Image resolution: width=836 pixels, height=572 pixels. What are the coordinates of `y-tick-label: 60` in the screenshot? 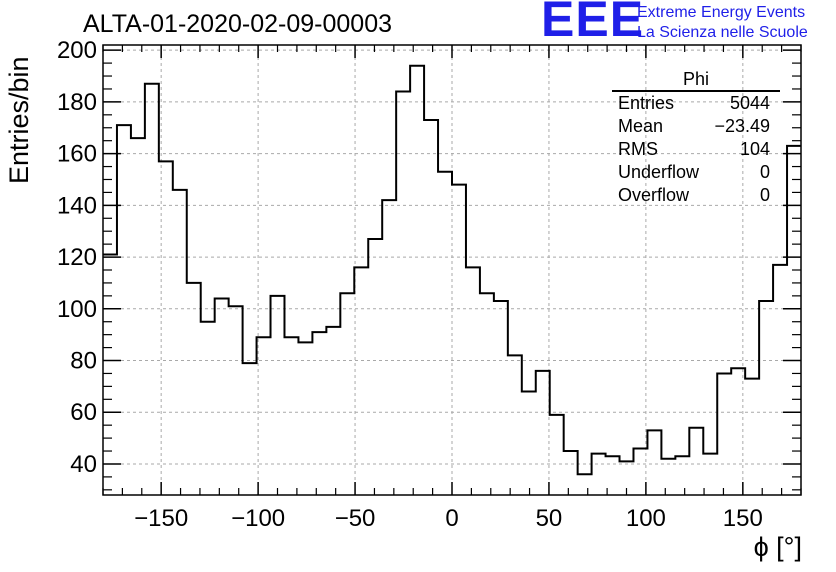 It's located at (83, 412).